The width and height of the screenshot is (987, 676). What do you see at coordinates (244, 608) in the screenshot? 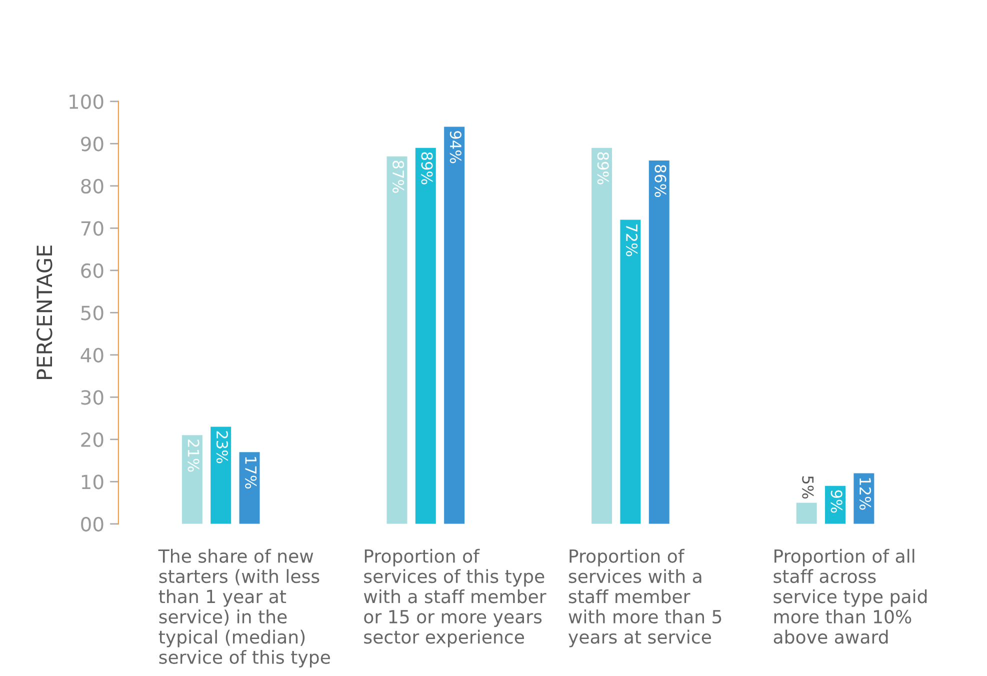
I see `x-tick-label: The share of new starters (with less than 1 year at service) in the typical (median) service of this type` at bounding box center [244, 608].